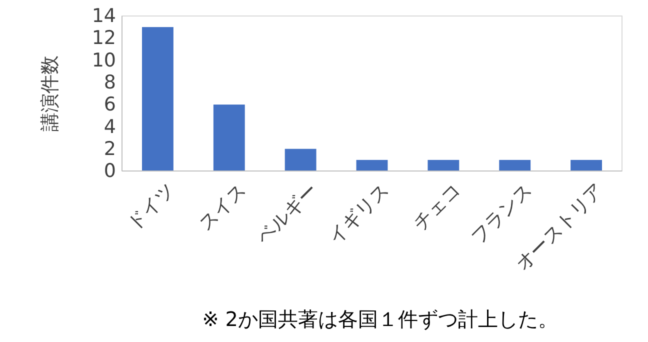 This screenshot has width=648, height=342. Describe the element at coordinates (110, 127) in the screenshot. I see `y-tick-label: 4` at that location.